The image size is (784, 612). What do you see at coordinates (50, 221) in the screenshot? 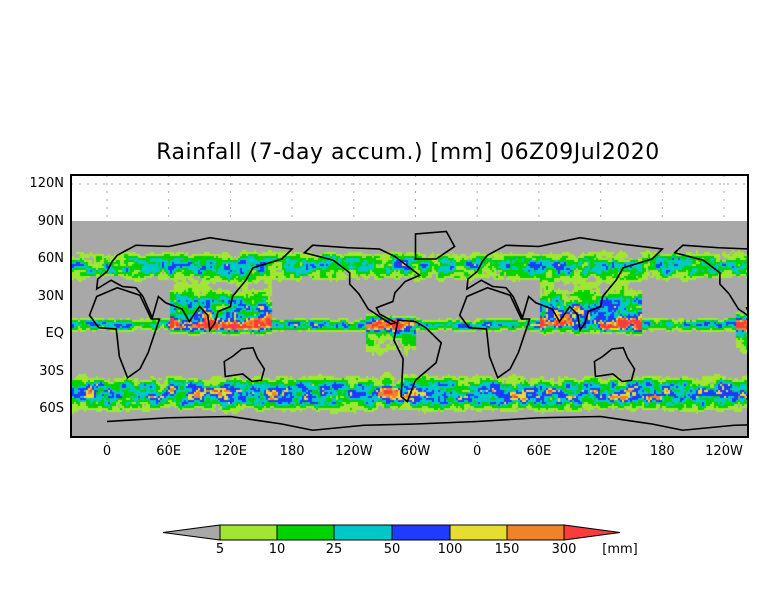
I see `lat-label: 90N` at bounding box center [50, 221].